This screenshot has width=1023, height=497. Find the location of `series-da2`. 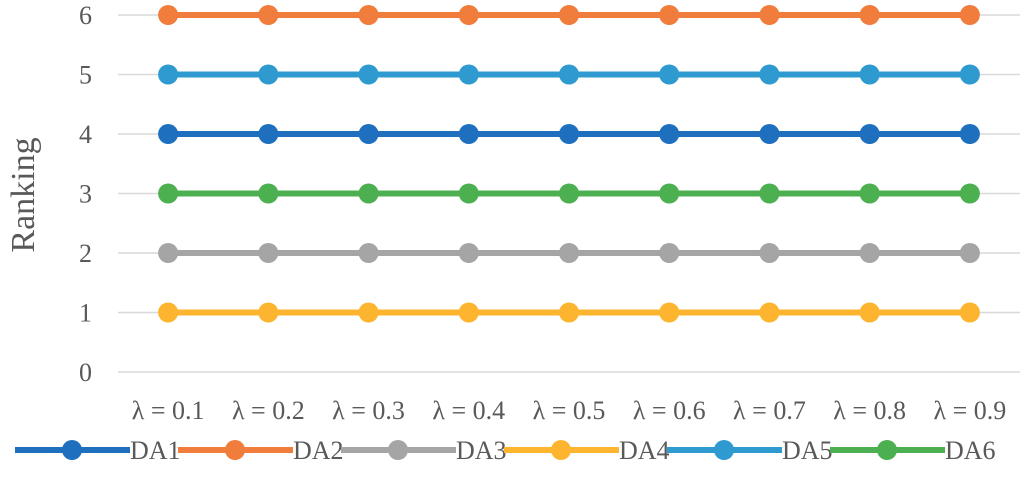

series-da2 is located at coordinates (569, 15).